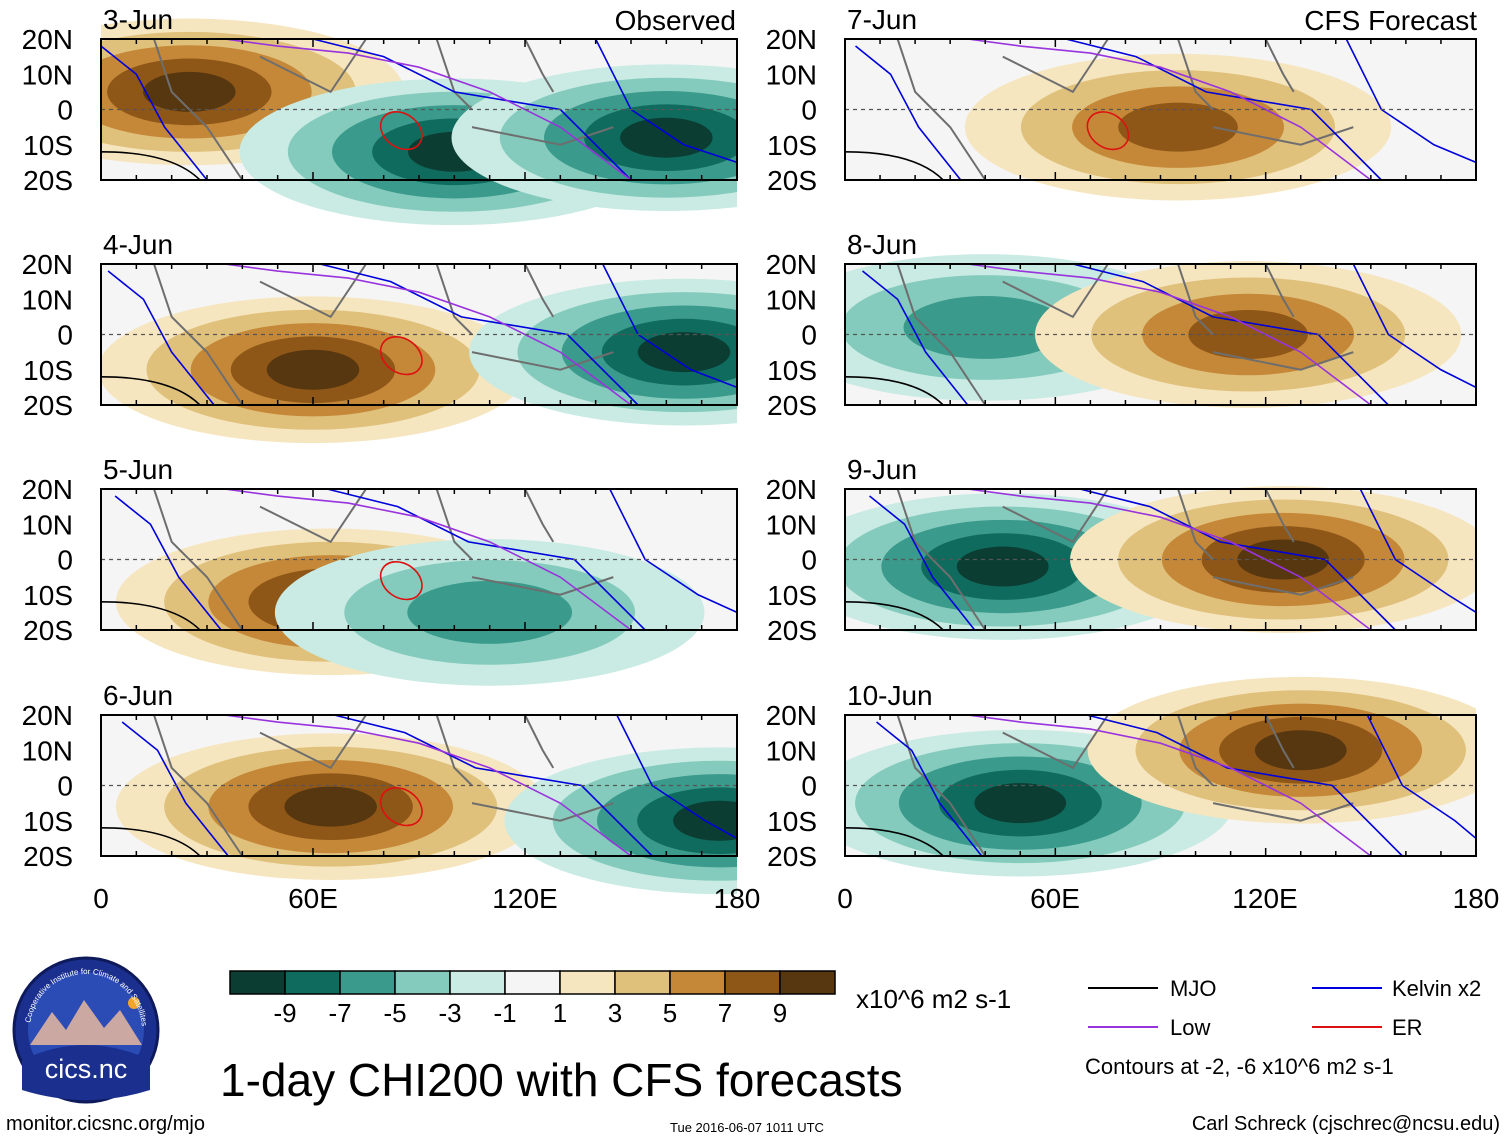 The width and height of the screenshot is (1510, 1142). What do you see at coordinates (524, 898) in the screenshot?
I see `lon-tick-label: 120E` at bounding box center [524, 898].